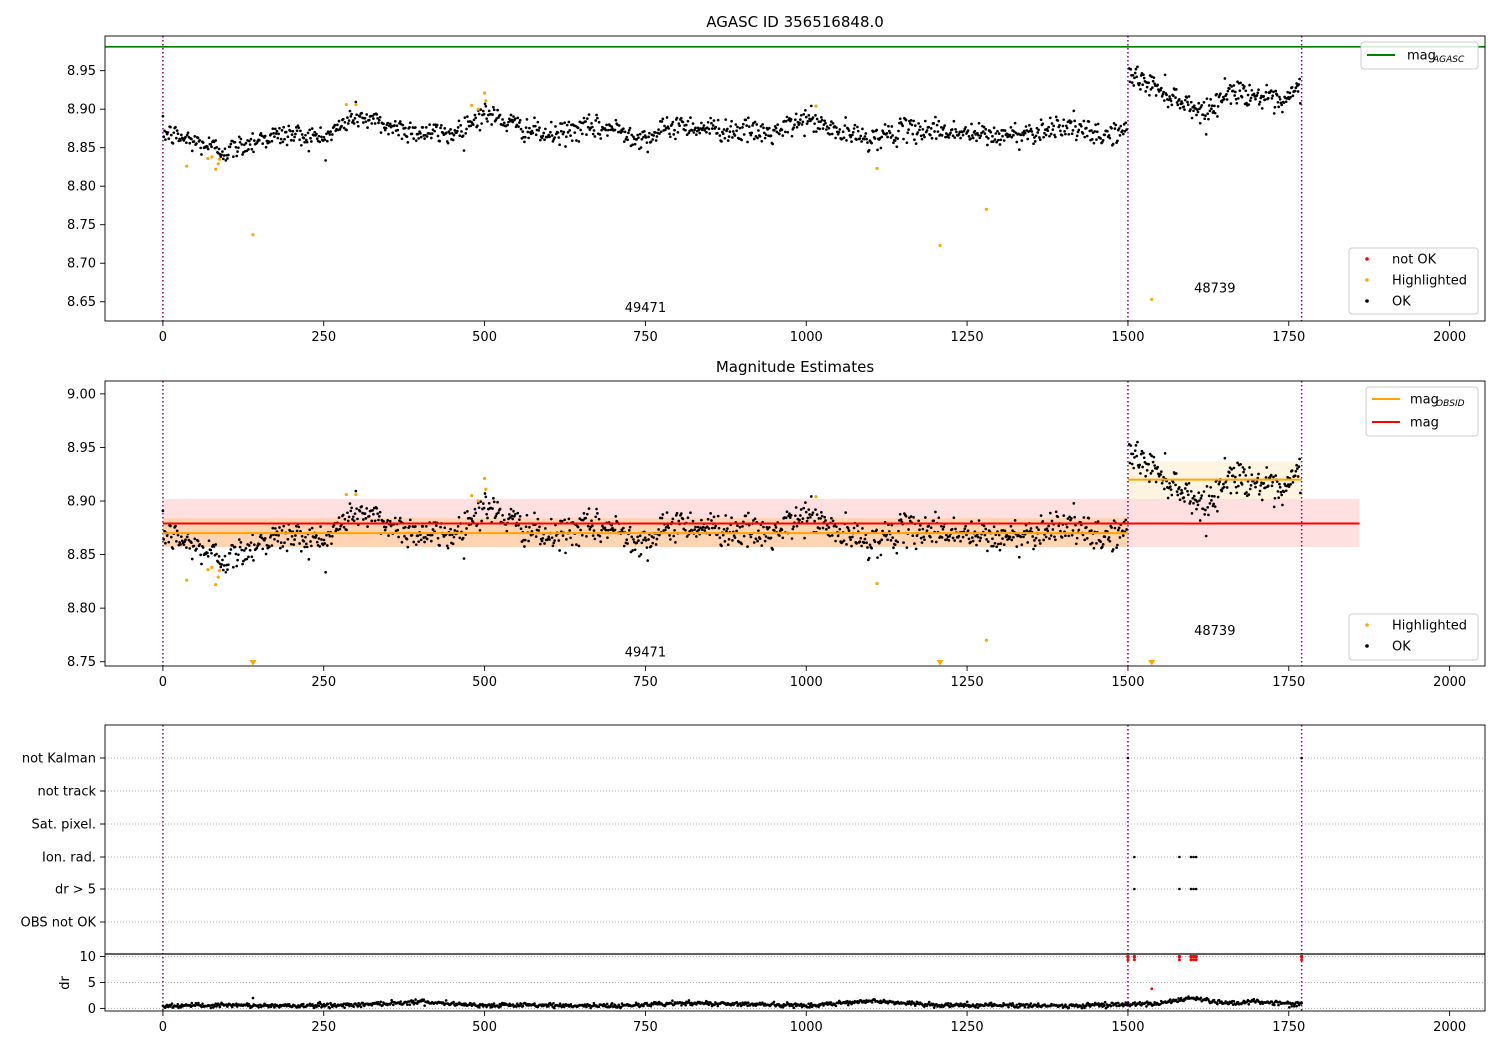 Image resolution: width=1500 pixels, height=1050 pixels. I want to click on x-tick-label: 750, so click(645, 1027).